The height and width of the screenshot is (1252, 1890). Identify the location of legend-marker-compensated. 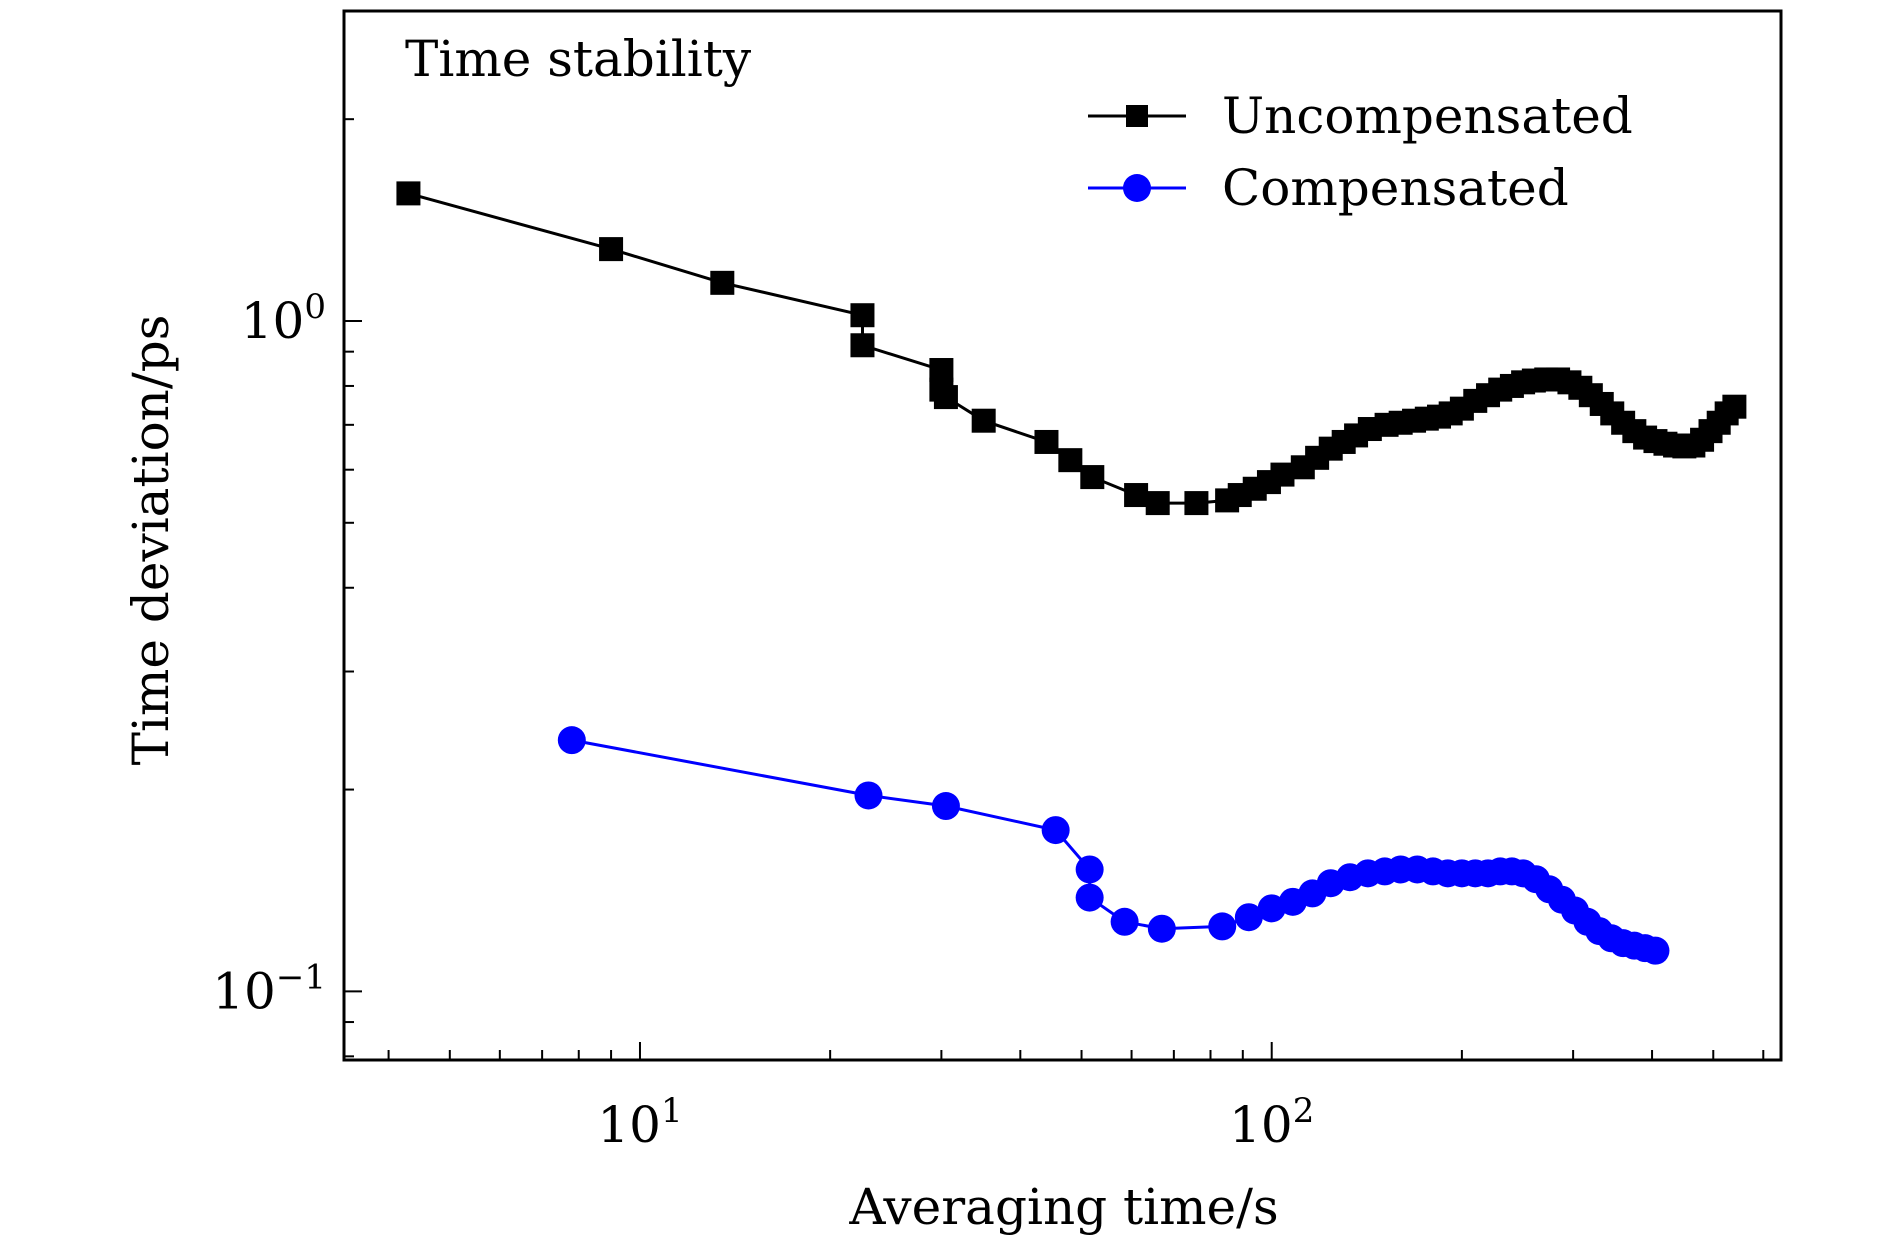
(1137, 188).